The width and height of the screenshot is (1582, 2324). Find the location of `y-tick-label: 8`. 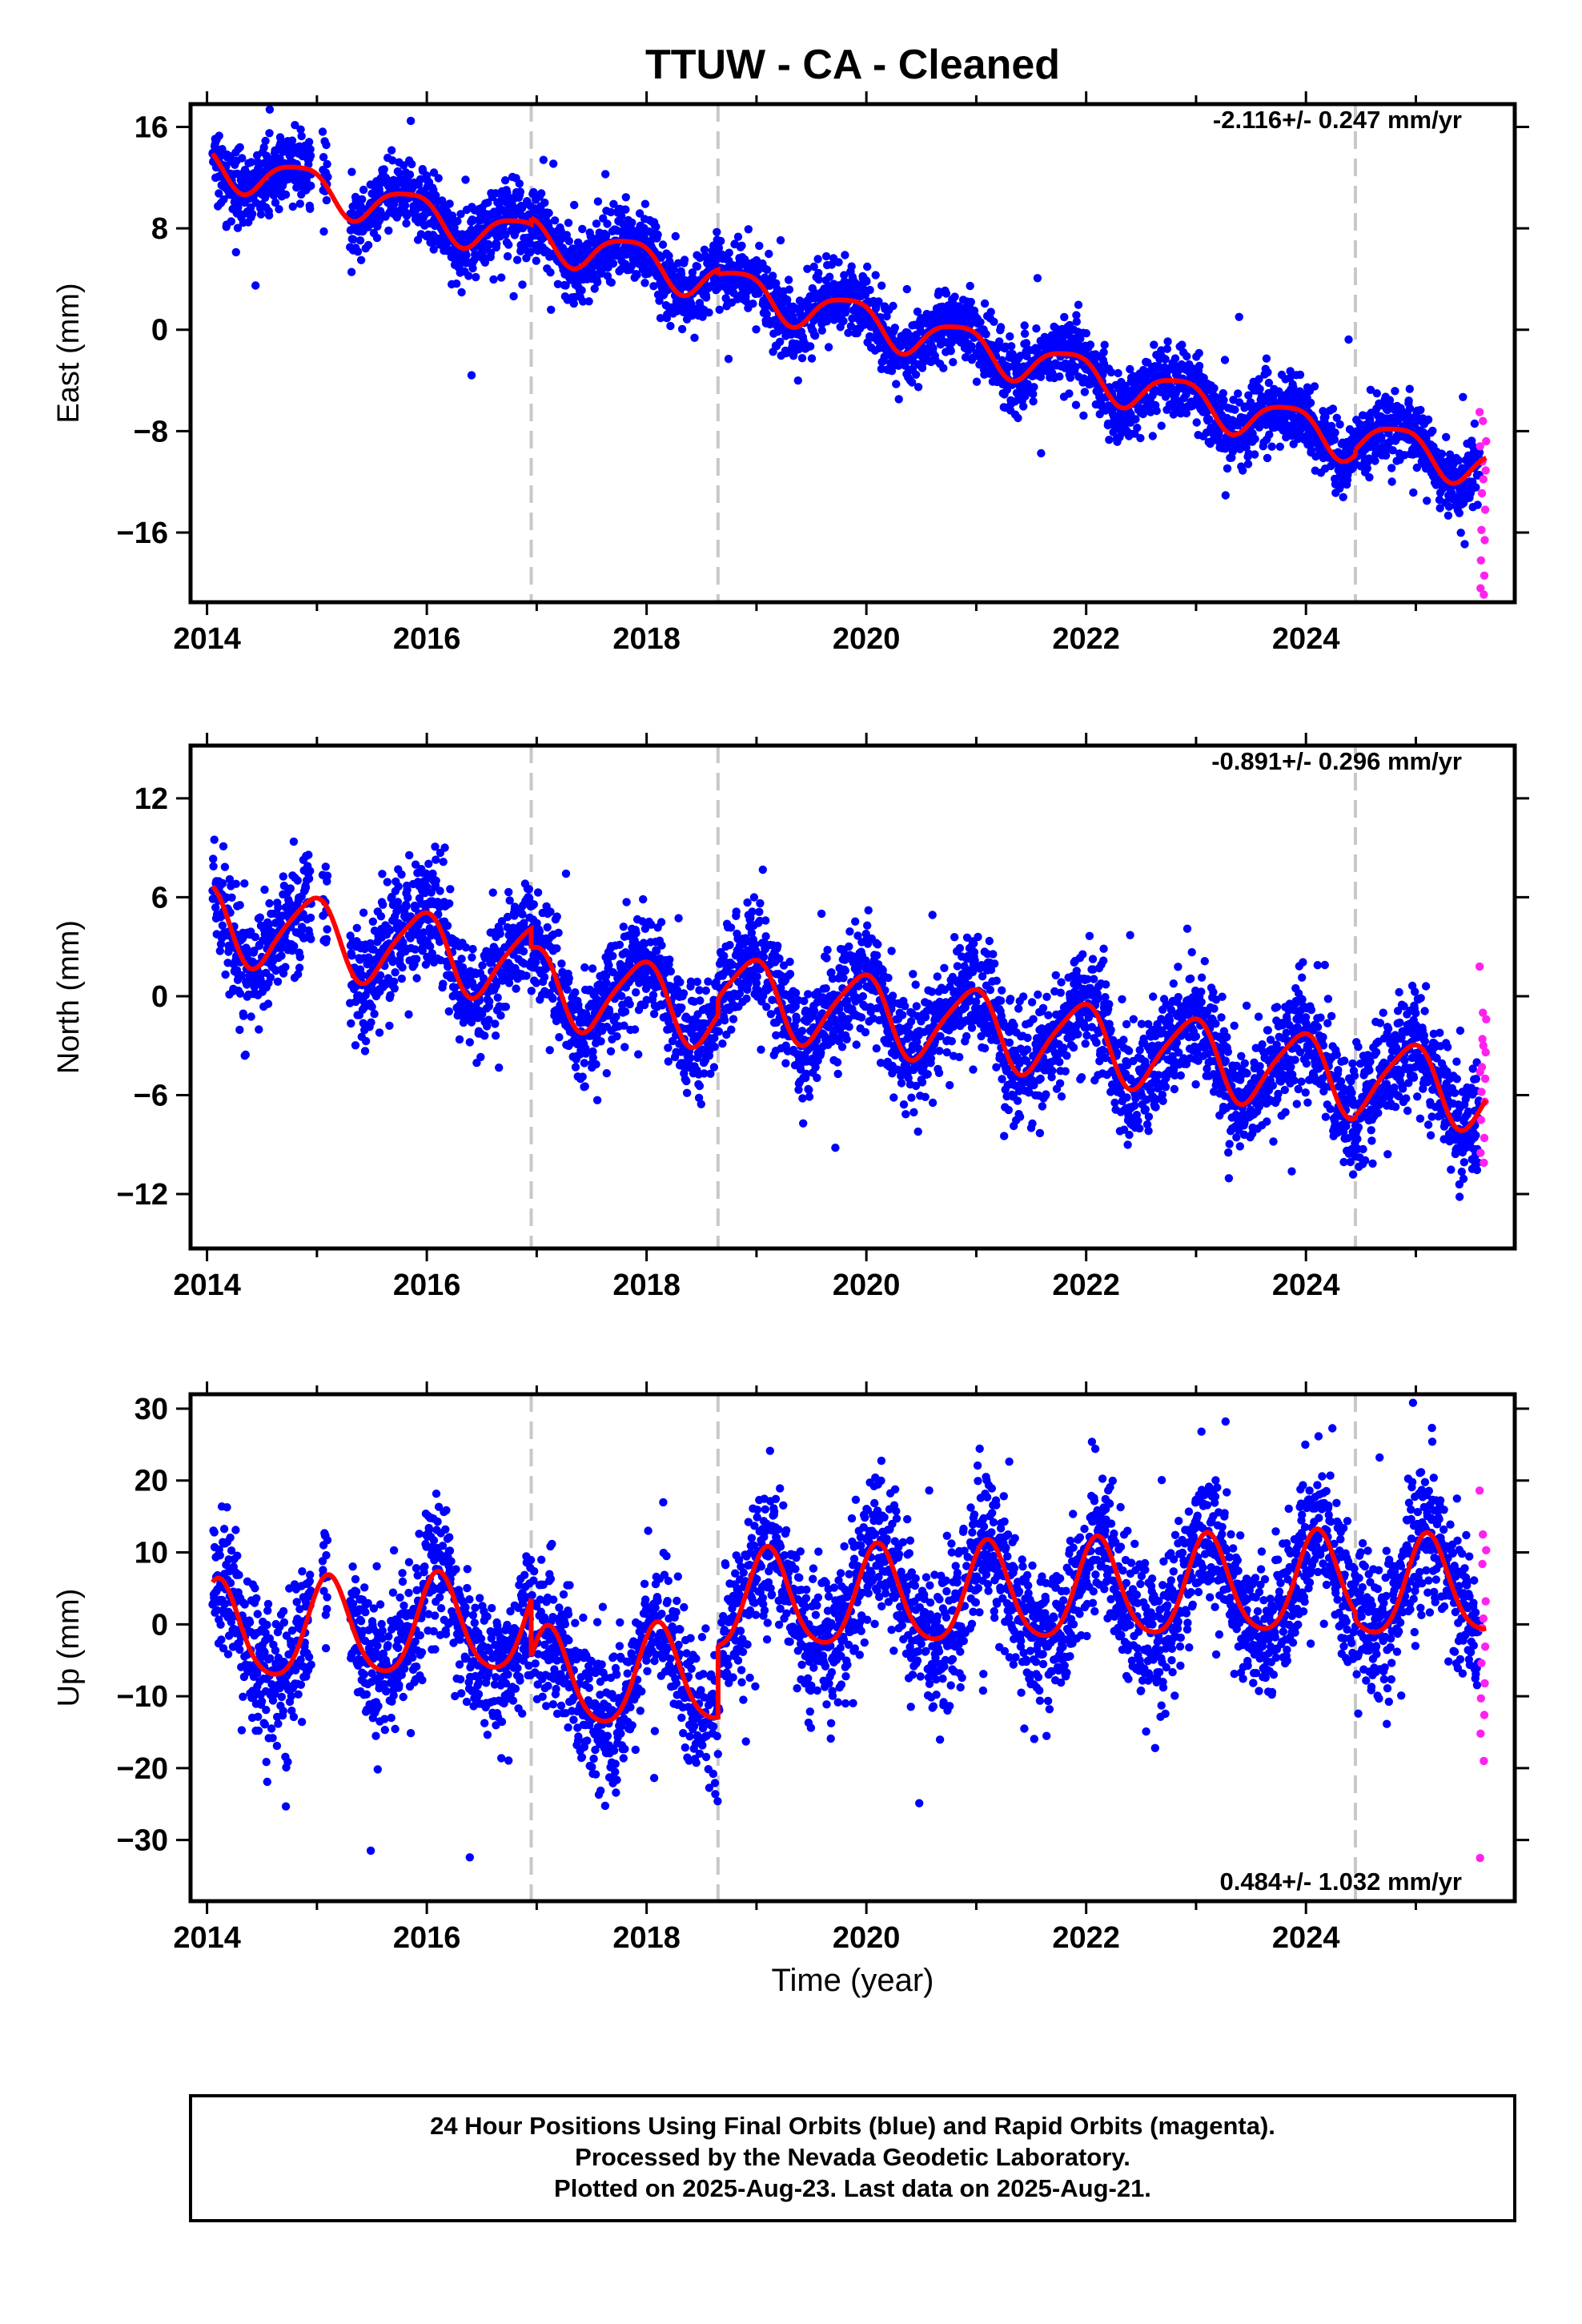

y-tick-label: 8 is located at coordinates (159, 229).